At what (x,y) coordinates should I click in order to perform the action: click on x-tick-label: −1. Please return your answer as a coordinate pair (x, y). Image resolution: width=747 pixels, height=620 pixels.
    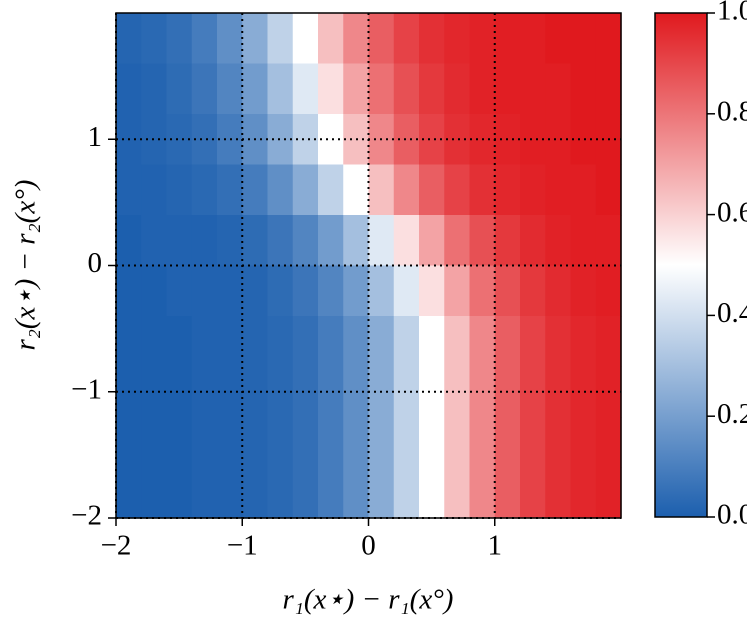
    Looking at the image, I should click on (242, 546).